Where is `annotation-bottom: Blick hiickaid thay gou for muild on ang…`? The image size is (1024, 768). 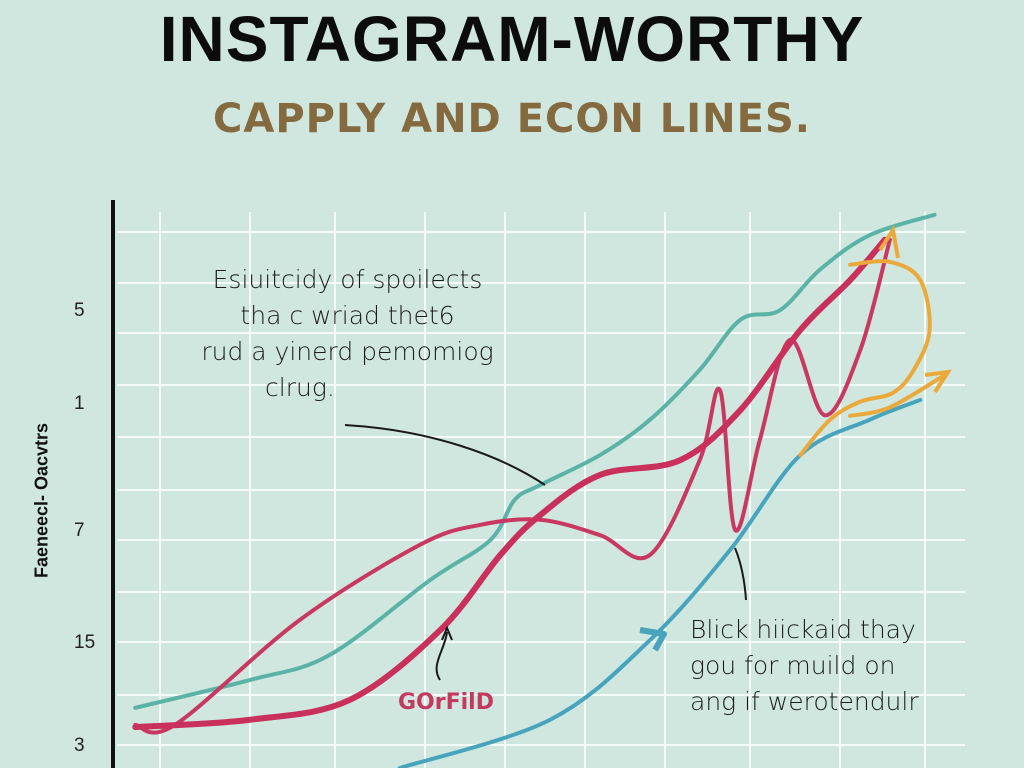
annotation-bottom: Blick hiickaid thay gou for muild on ang… is located at coordinates (825, 666).